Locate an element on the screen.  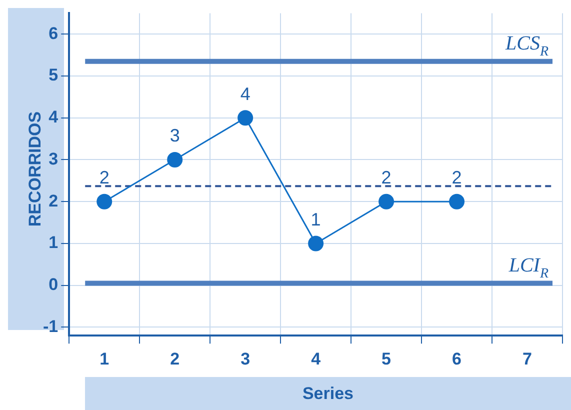
x-tick-label: 1 is located at coordinates (105, 358).